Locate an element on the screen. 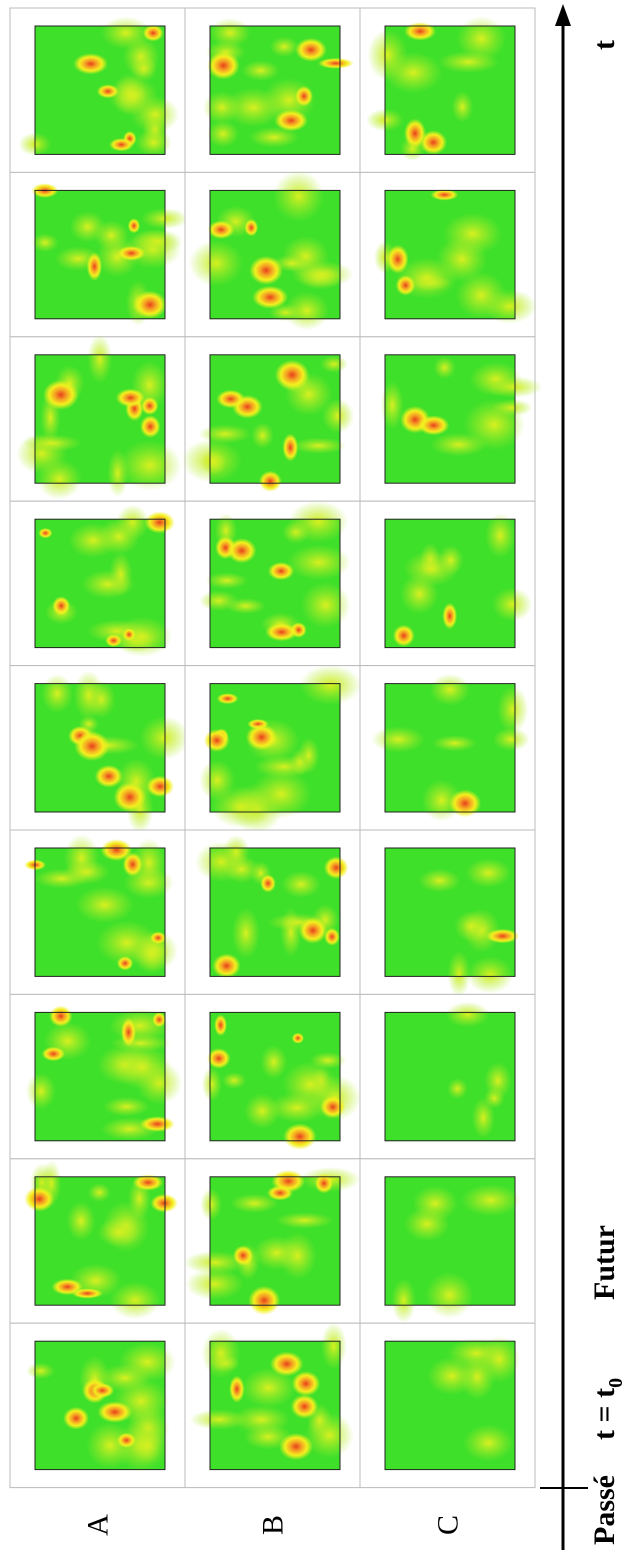  present-label: t = t0 is located at coordinates (607, 1409).